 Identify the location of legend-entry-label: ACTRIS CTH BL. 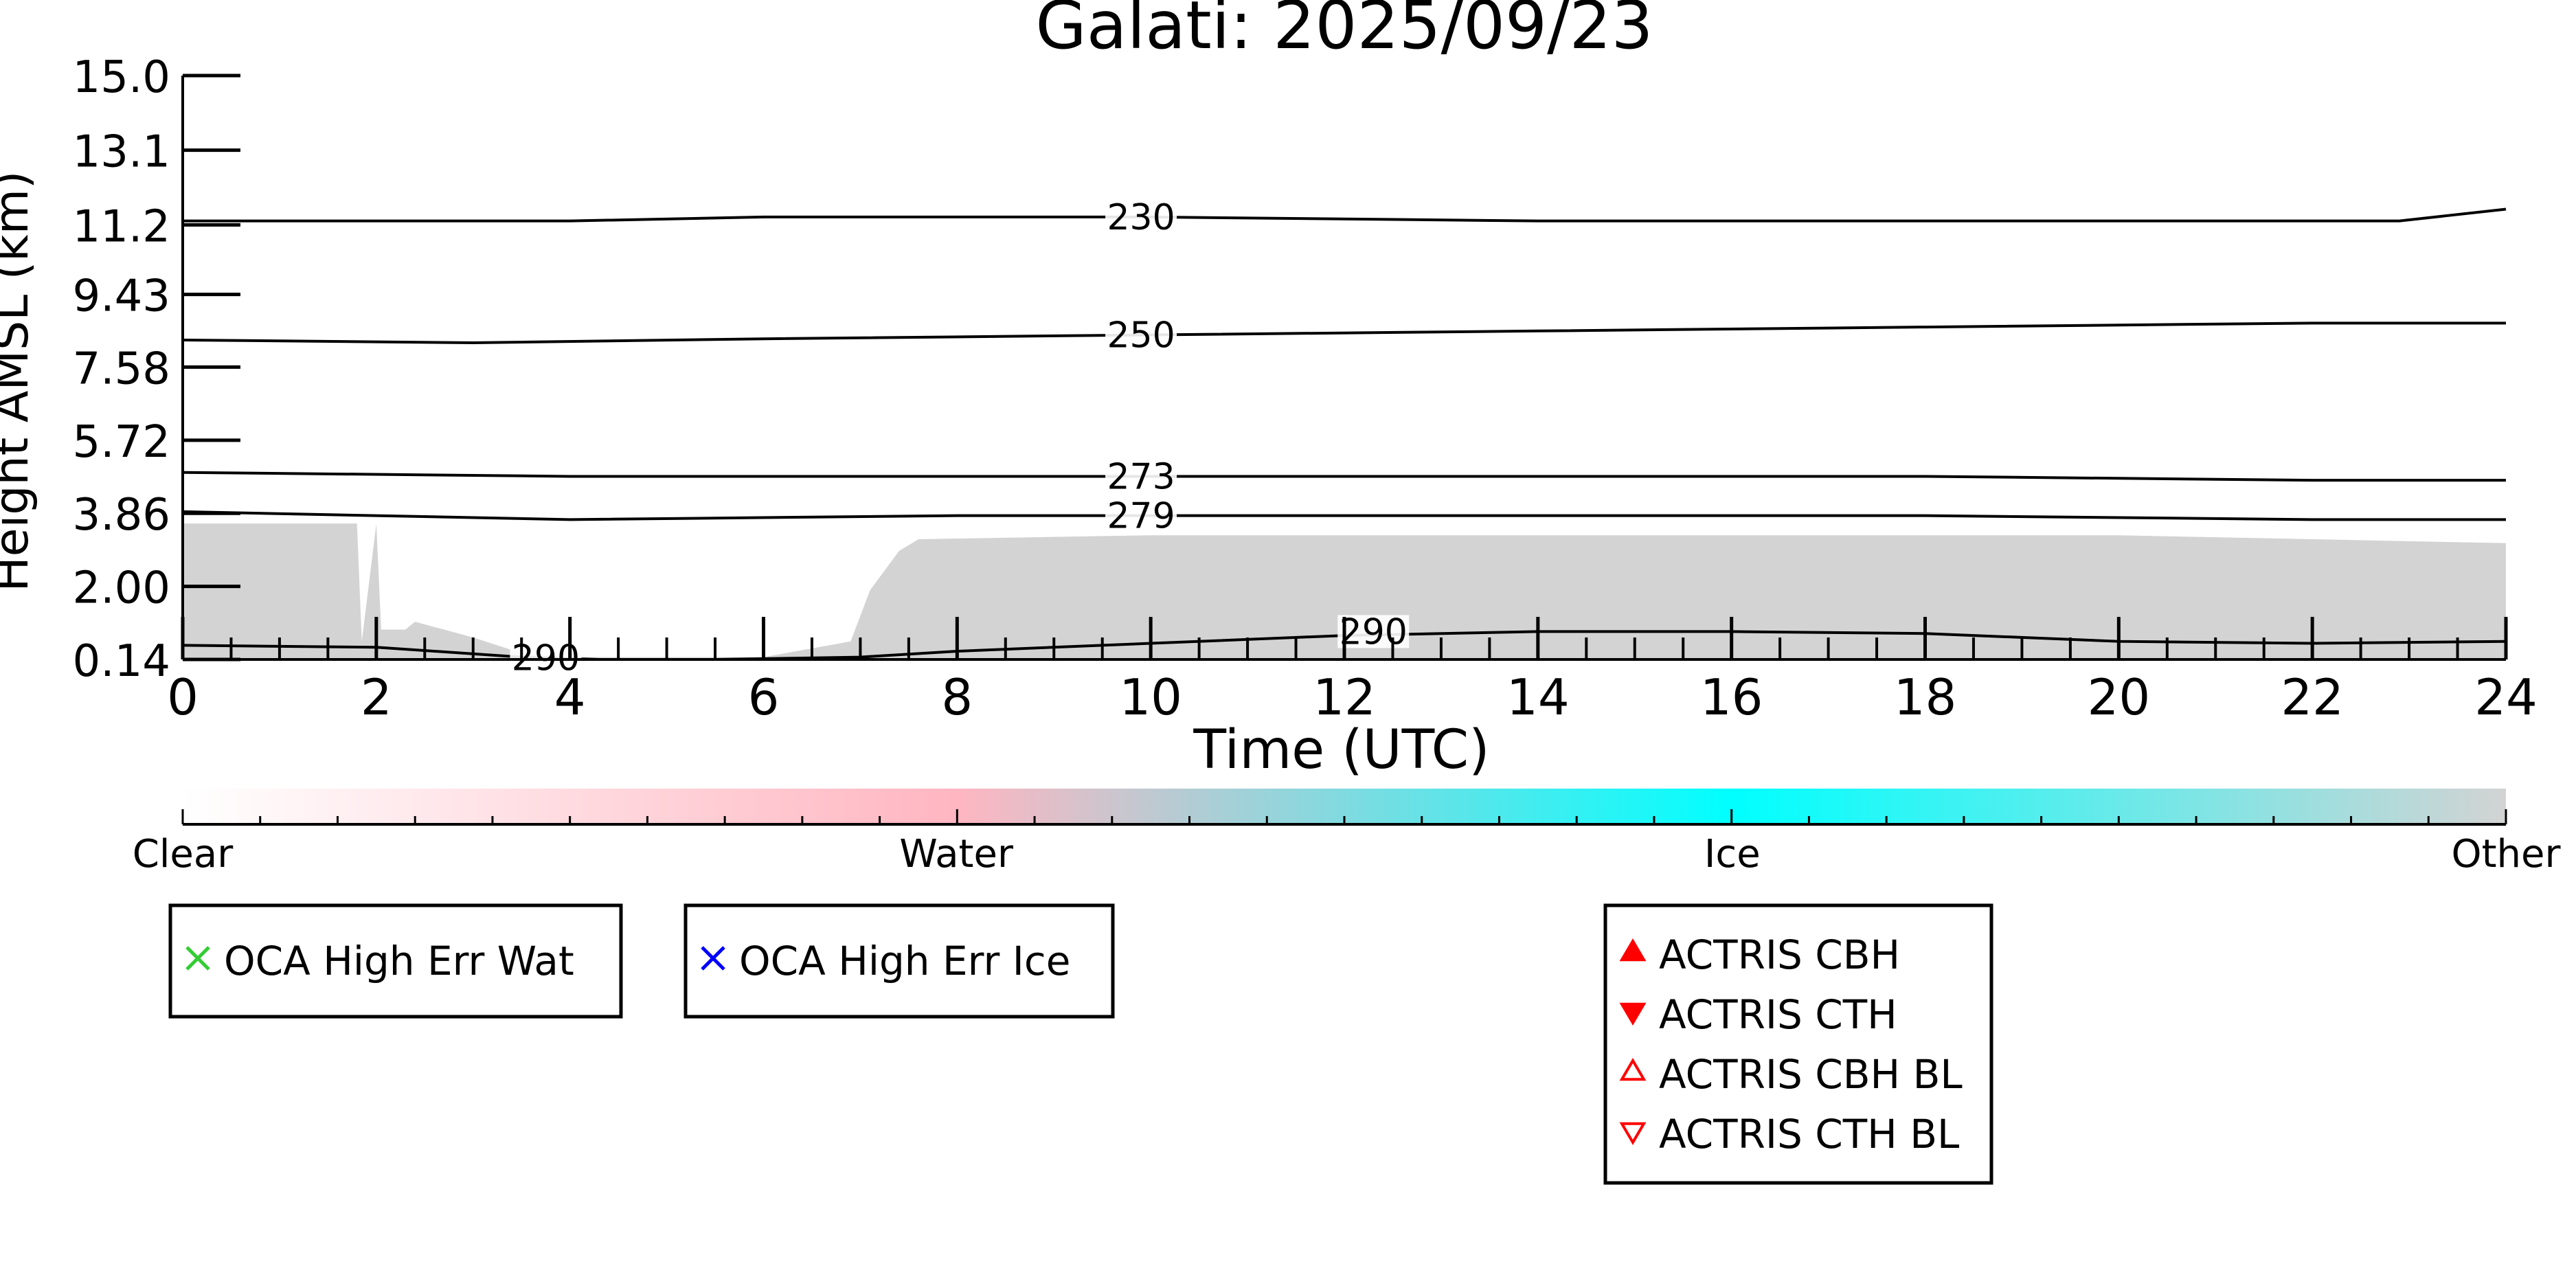
(1809, 1134).